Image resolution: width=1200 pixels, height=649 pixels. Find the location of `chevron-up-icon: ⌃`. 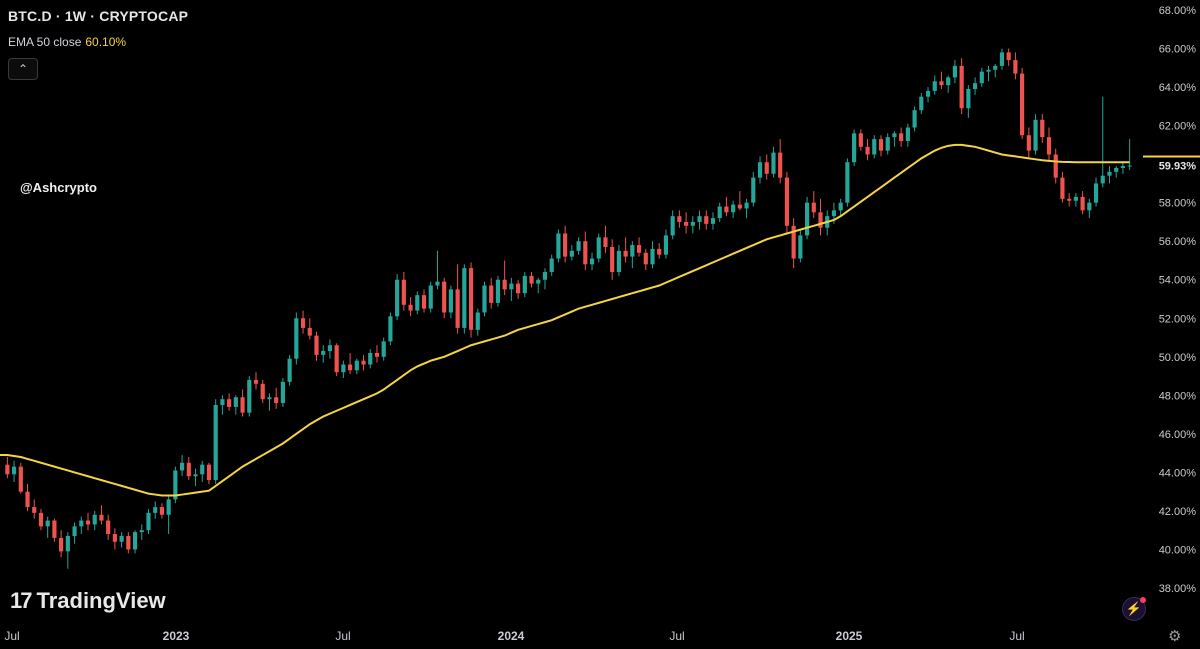

chevron-up-icon: ⌃ is located at coordinates (23, 69).